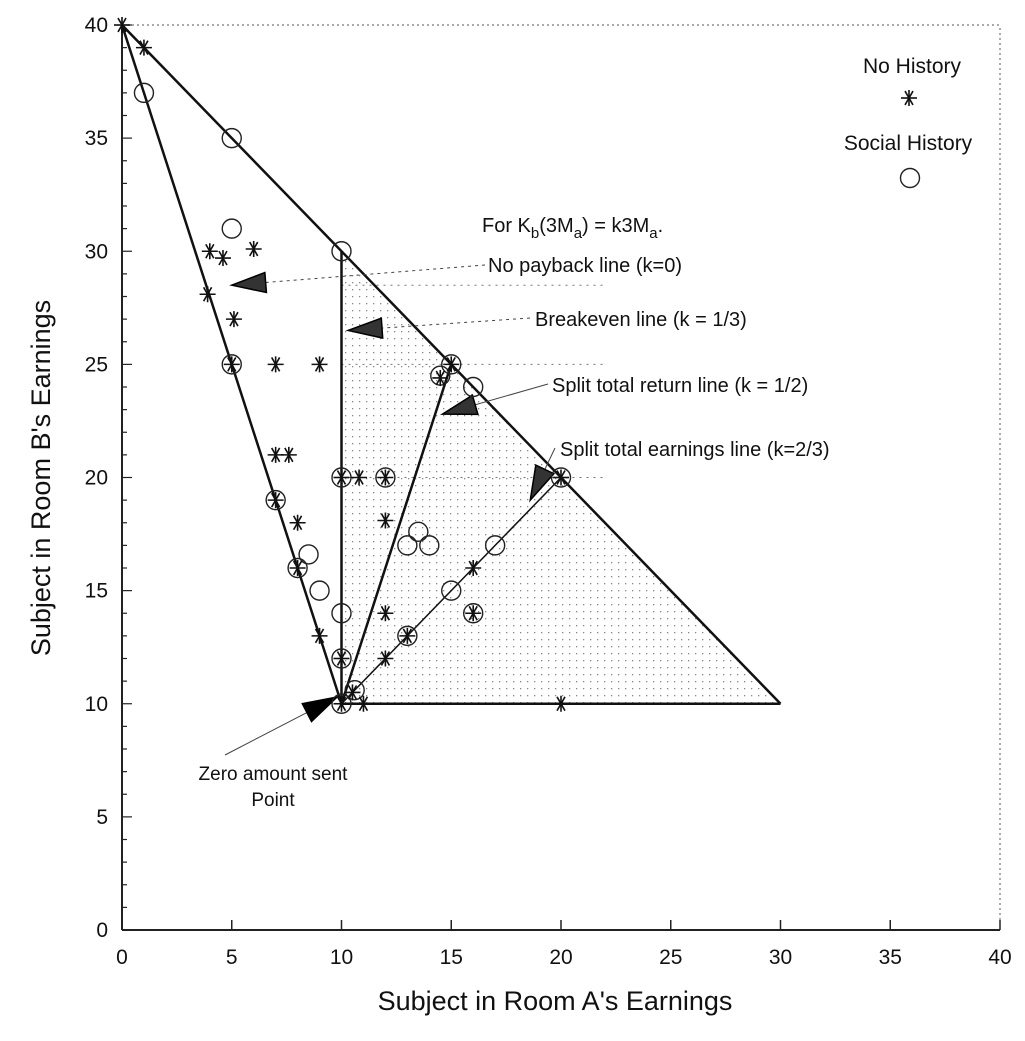 The image size is (1025, 1041). I want to click on y-tick-label: 30, so click(96, 251).